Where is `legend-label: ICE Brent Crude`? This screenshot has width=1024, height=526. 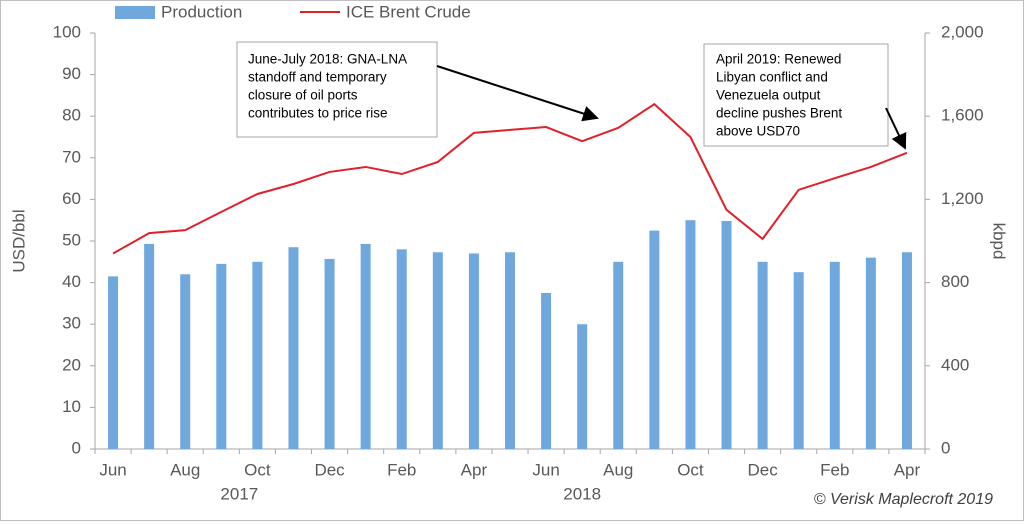
legend-label: ICE Brent Crude is located at coordinates (408, 11).